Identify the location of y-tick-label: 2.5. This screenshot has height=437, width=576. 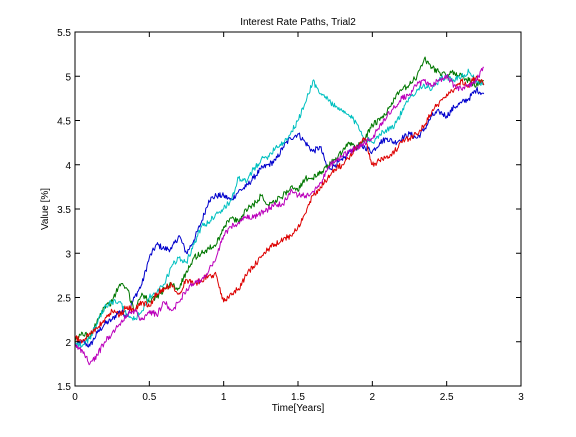
(64, 299).